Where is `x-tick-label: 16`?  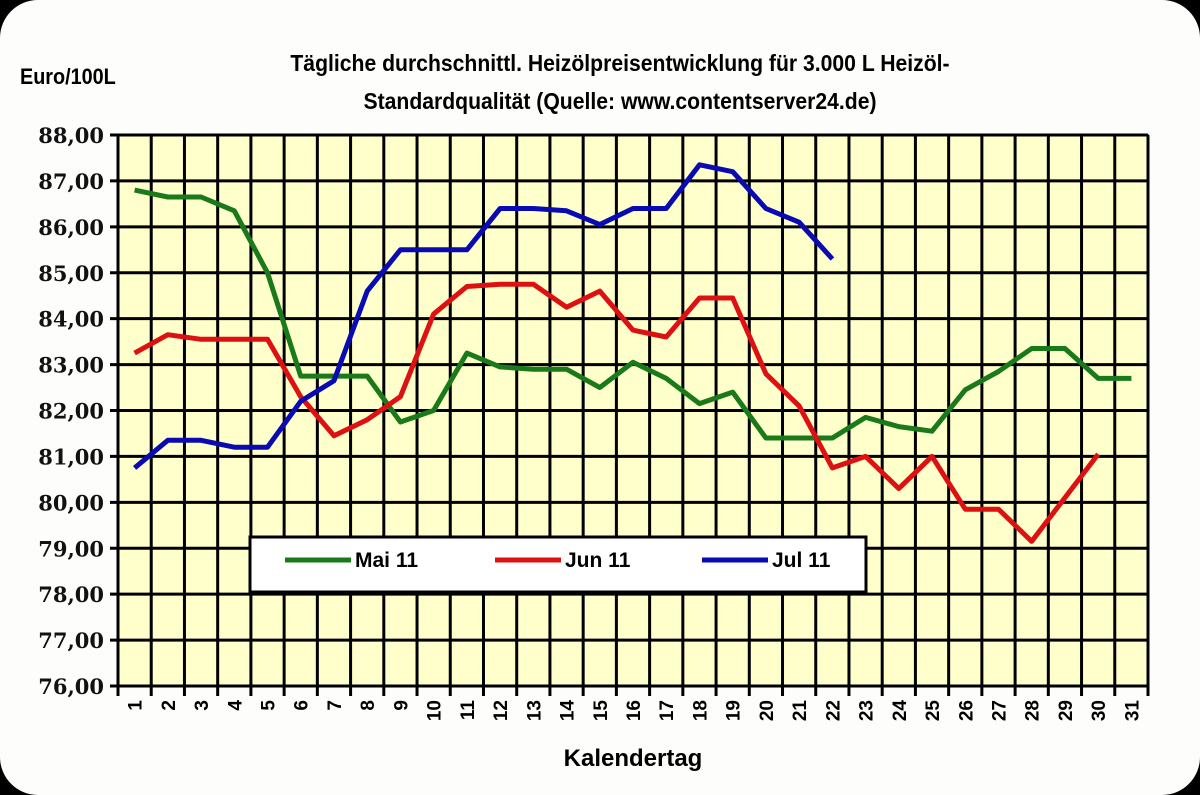
x-tick-label: 16 is located at coordinates (634, 710).